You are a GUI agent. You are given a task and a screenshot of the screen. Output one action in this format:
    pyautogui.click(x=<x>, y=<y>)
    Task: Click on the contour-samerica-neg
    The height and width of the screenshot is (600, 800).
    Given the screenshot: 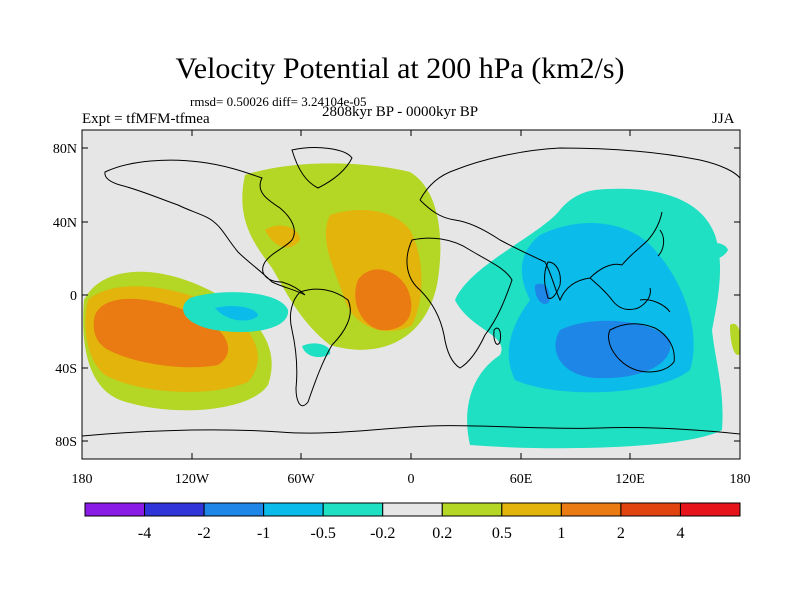 What is the action you would take?
    pyautogui.click(x=316, y=350)
    